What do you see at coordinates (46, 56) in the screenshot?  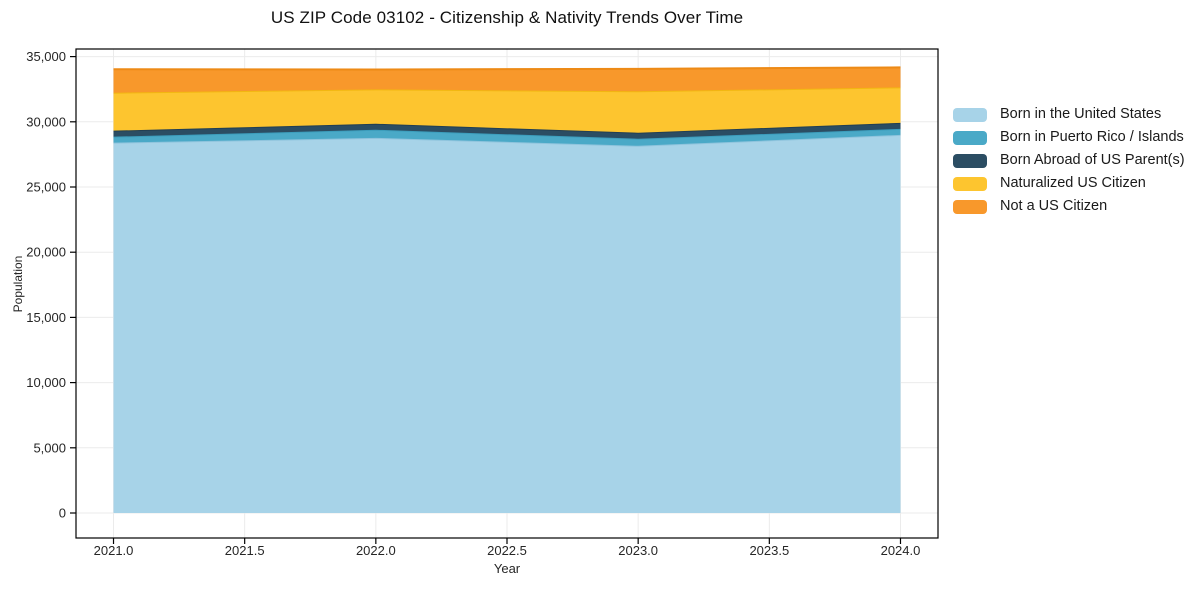 I see `y-tick-label: 35,000` at bounding box center [46, 56].